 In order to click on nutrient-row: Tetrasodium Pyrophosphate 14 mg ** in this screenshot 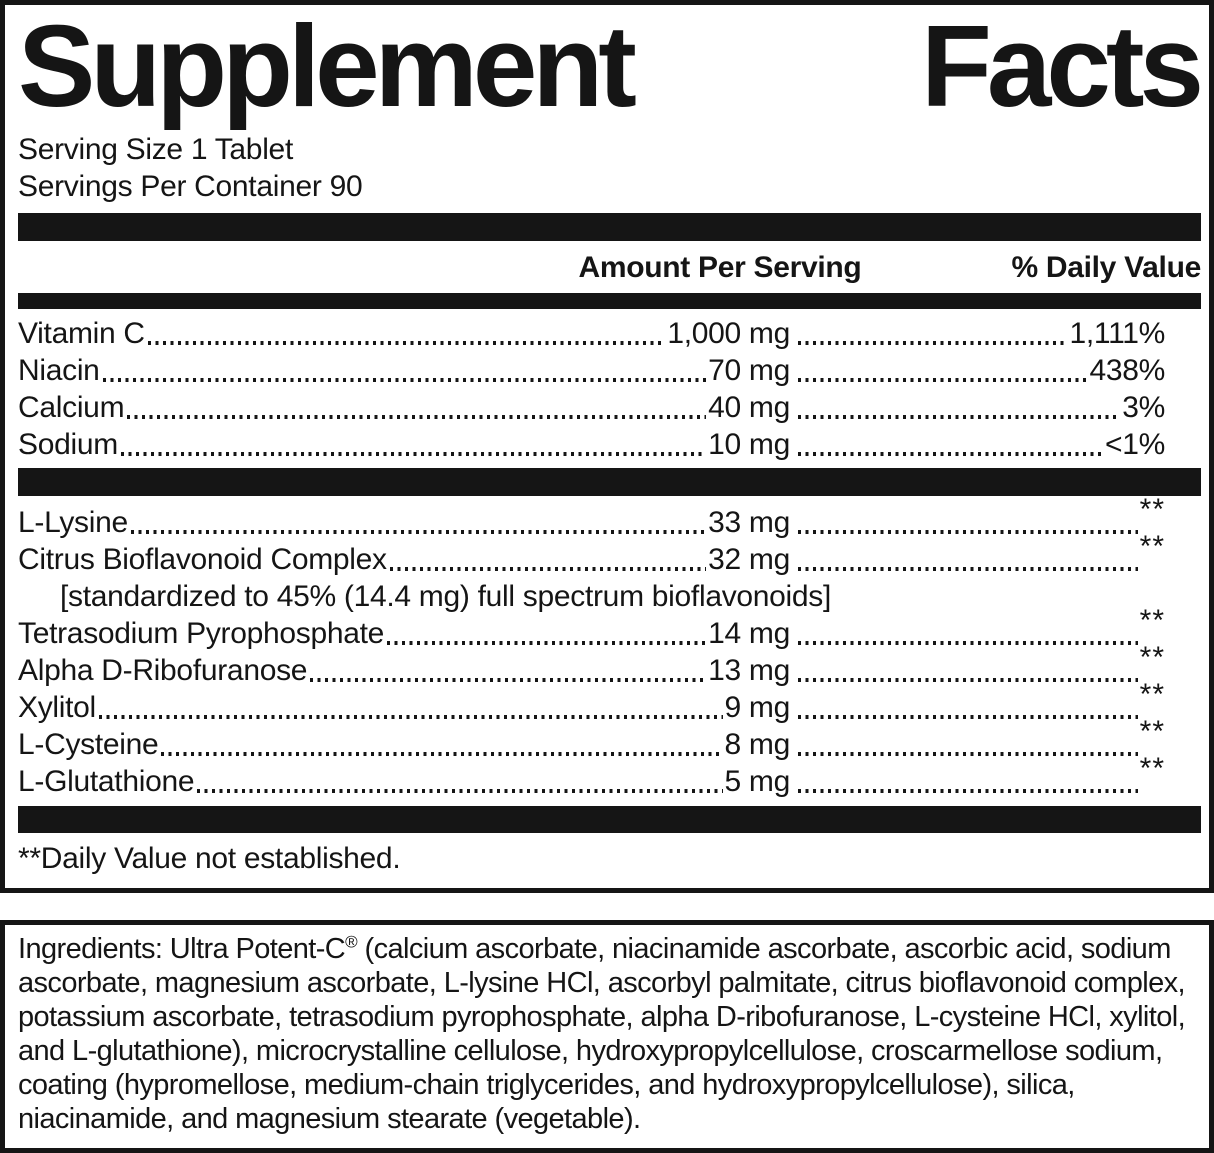, I will do `click(591, 628)`.